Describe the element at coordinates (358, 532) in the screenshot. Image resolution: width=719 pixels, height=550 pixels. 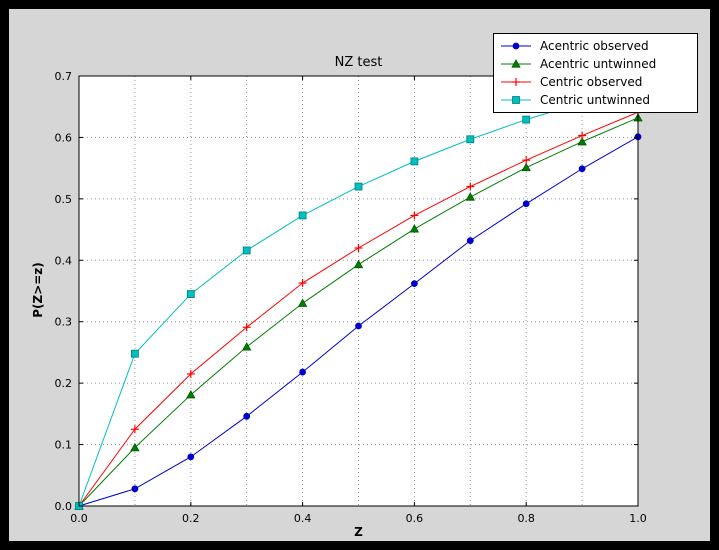
I see `x-axis-label: Z` at that location.